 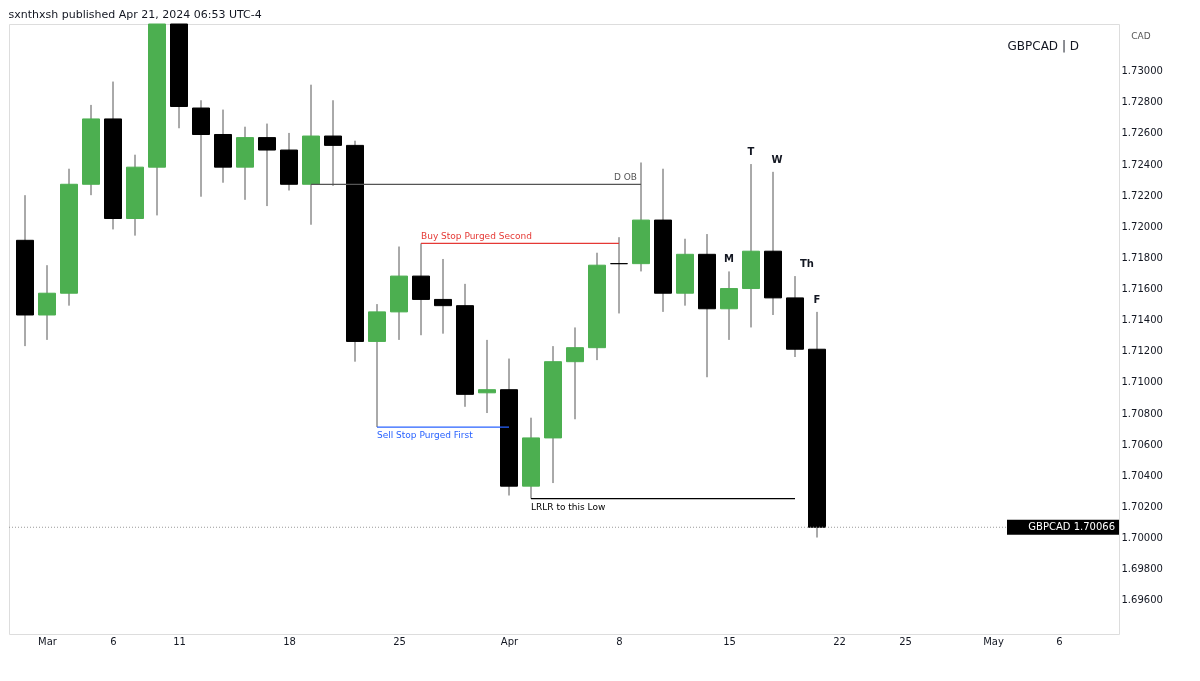 What do you see at coordinates (1142, 133) in the screenshot?
I see `y-tick-label: 1.72600` at bounding box center [1142, 133].